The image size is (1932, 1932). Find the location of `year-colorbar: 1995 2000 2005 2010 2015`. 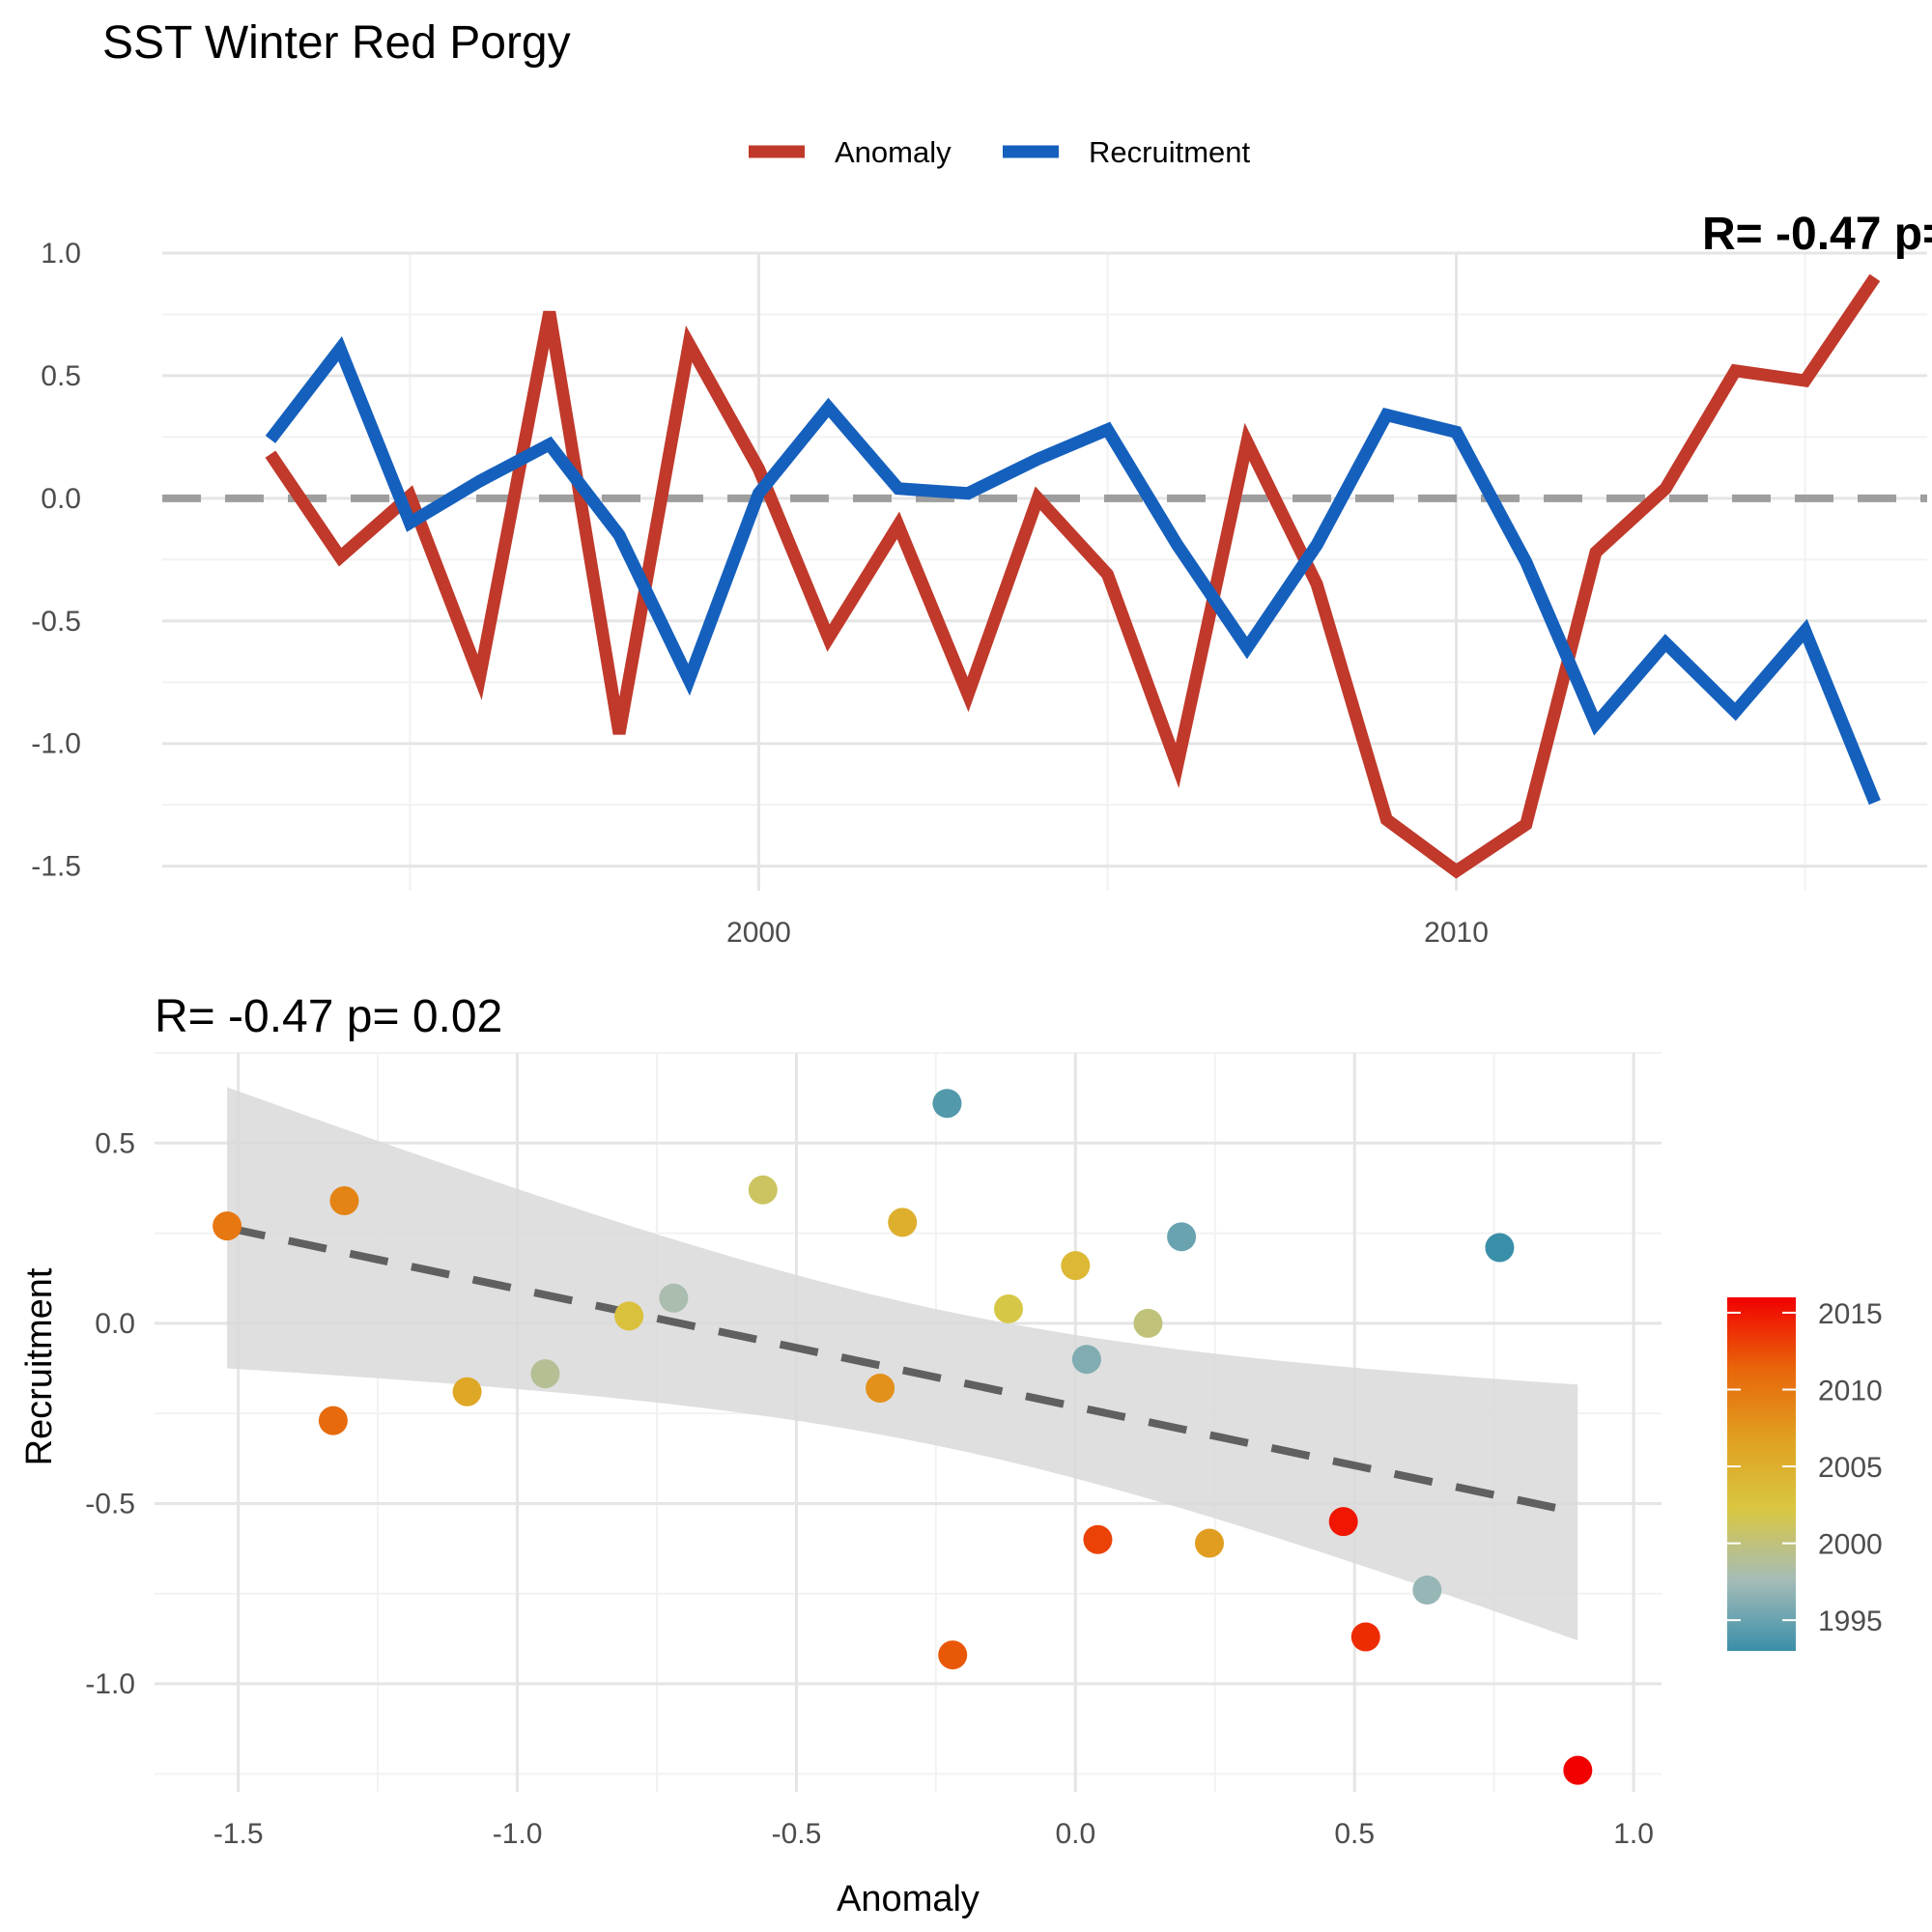

year-colorbar: 1995 2000 2005 2010 2015 is located at coordinates (1805, 1474).